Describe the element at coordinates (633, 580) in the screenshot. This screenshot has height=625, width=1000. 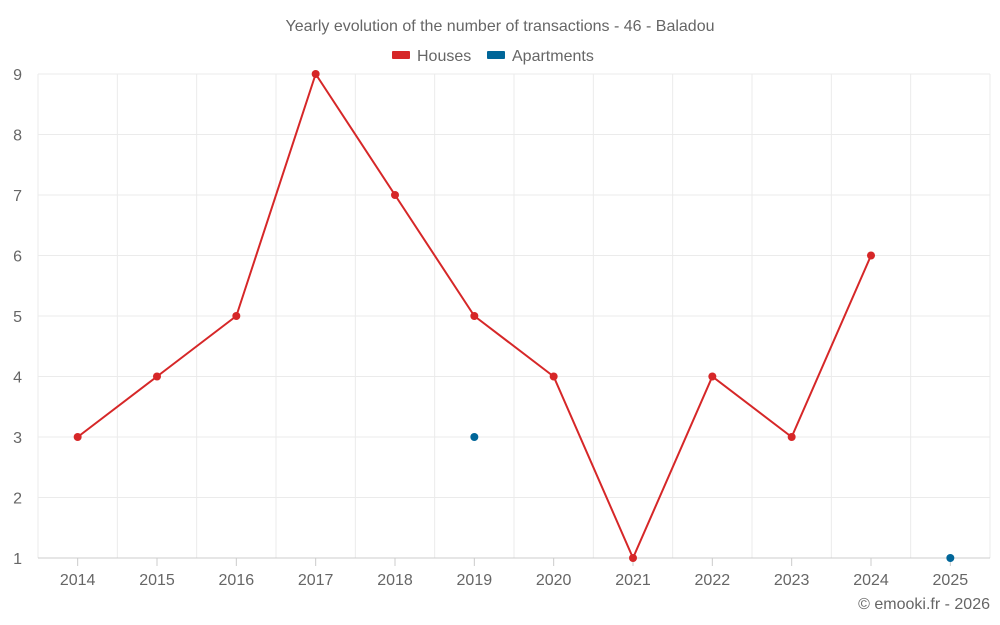
I see `x-tick-label: 2021` at that location.